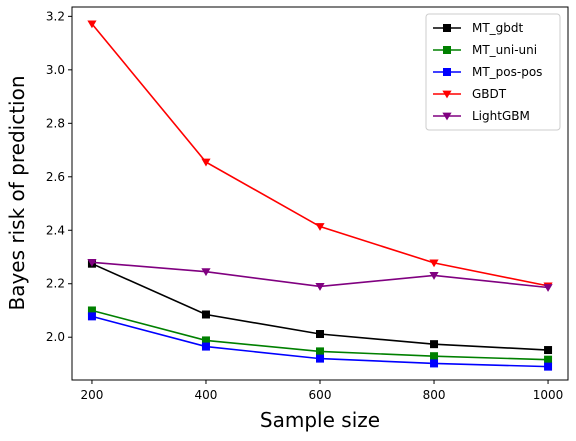  I want to click on y-tick-label: 2.6, so click(55, 177).